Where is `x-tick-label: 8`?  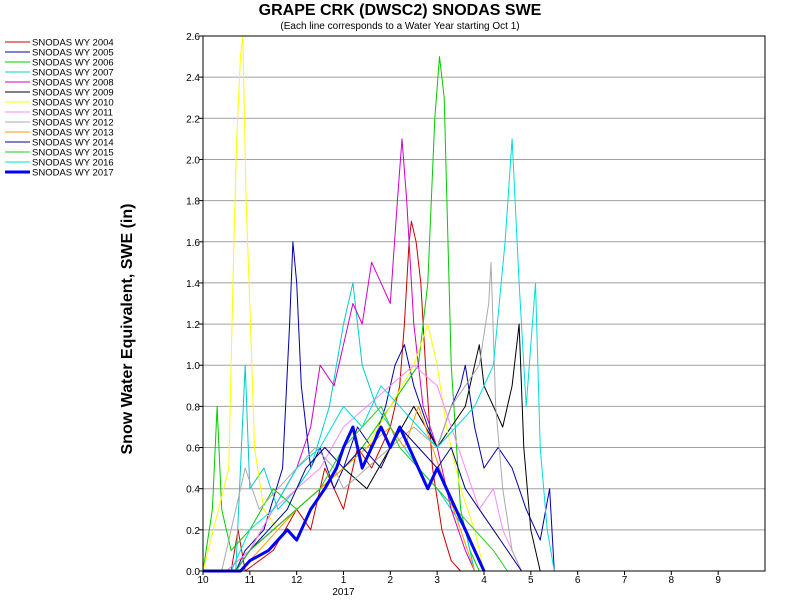 x-tick-label: 8 is located at coordinates (672, 580).